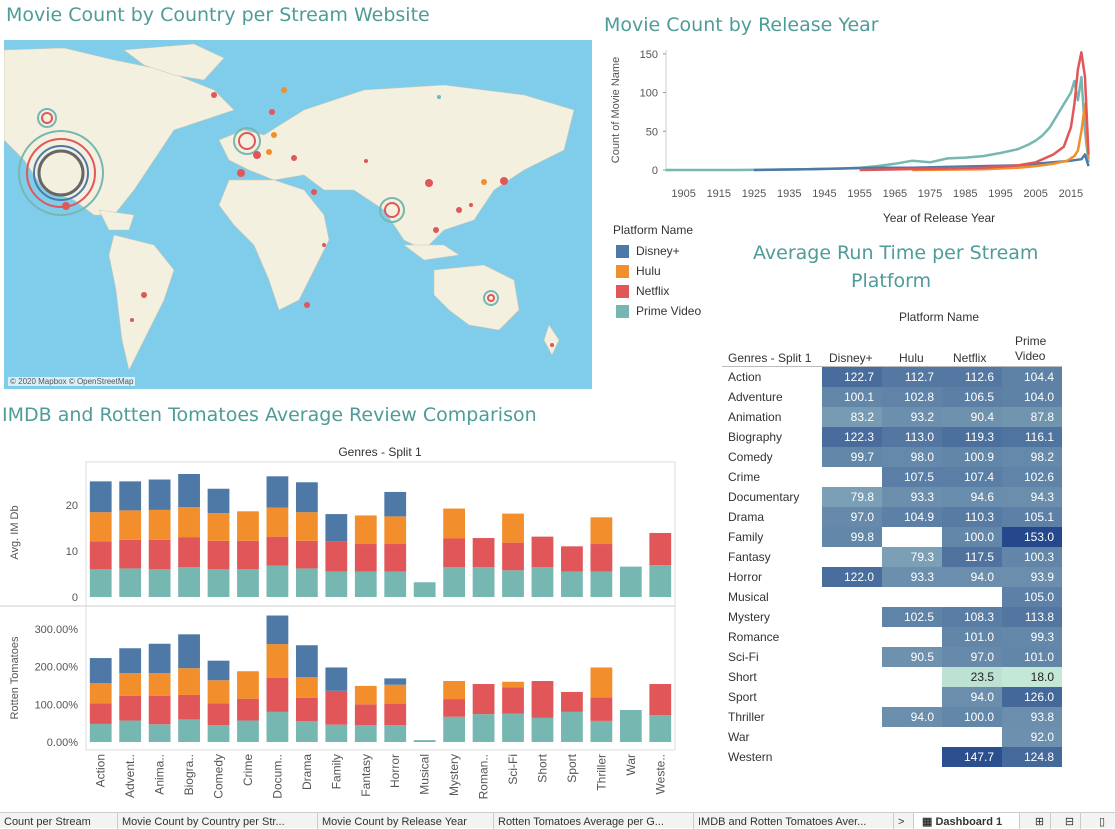 The width and height of the screenshot is (1115, 829). I want to click on heatmap-cell: 119.3, so click(972, 437).